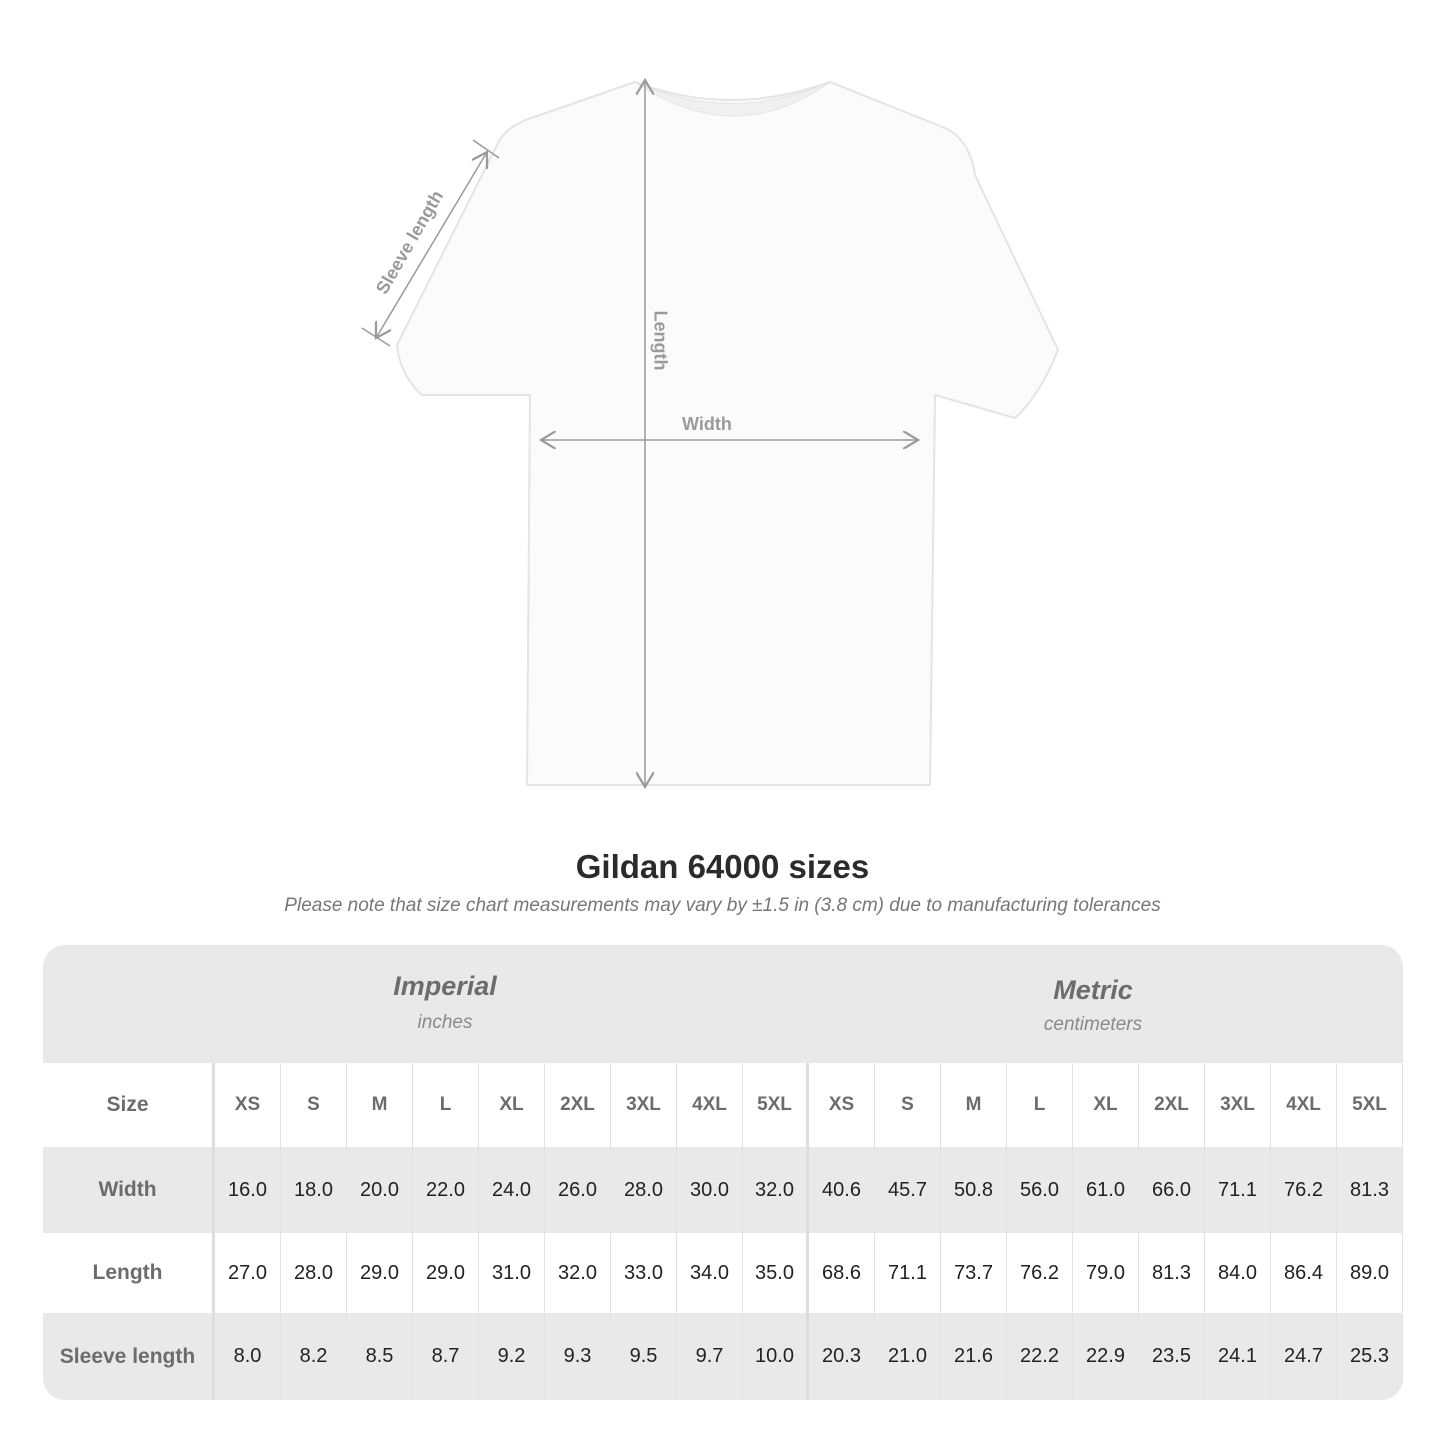 The height and width of the screenshot is (1445, 1445). I want to click on table-cell-imperial: 8.2, so click(314, 1356).